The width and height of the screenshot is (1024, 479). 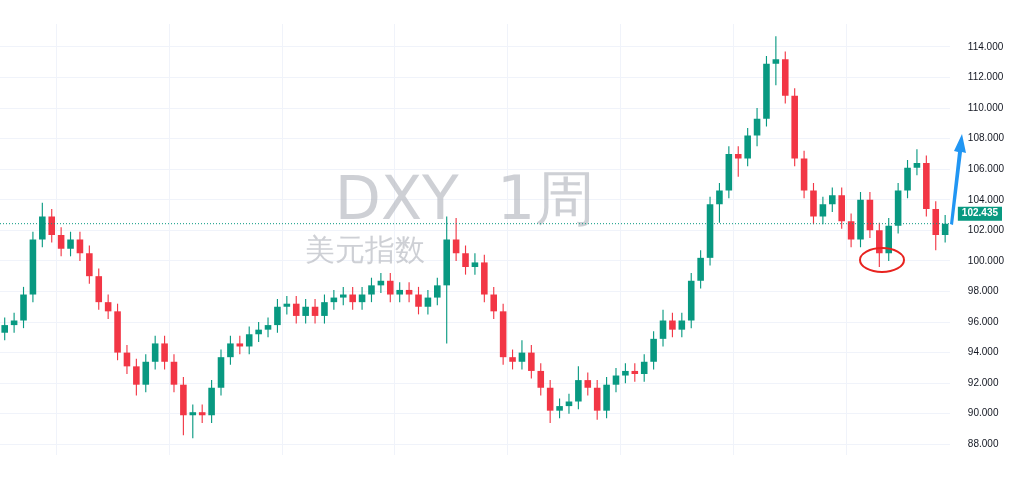 I want to click on y-tick-label: 108.000, so click(x=986, y=138).